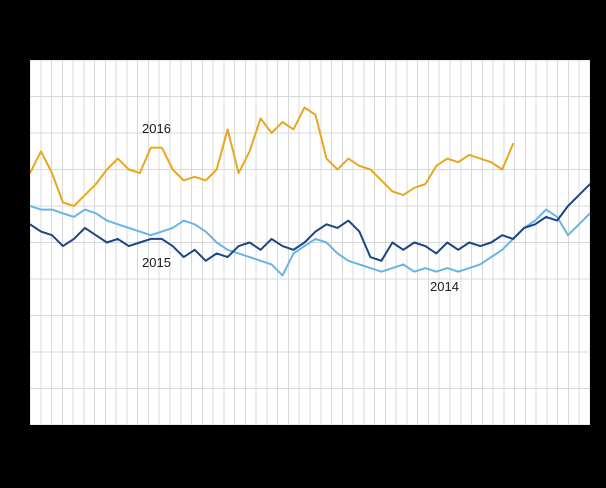  I want to click on series-label-2014: 2014, so click(444, 286).